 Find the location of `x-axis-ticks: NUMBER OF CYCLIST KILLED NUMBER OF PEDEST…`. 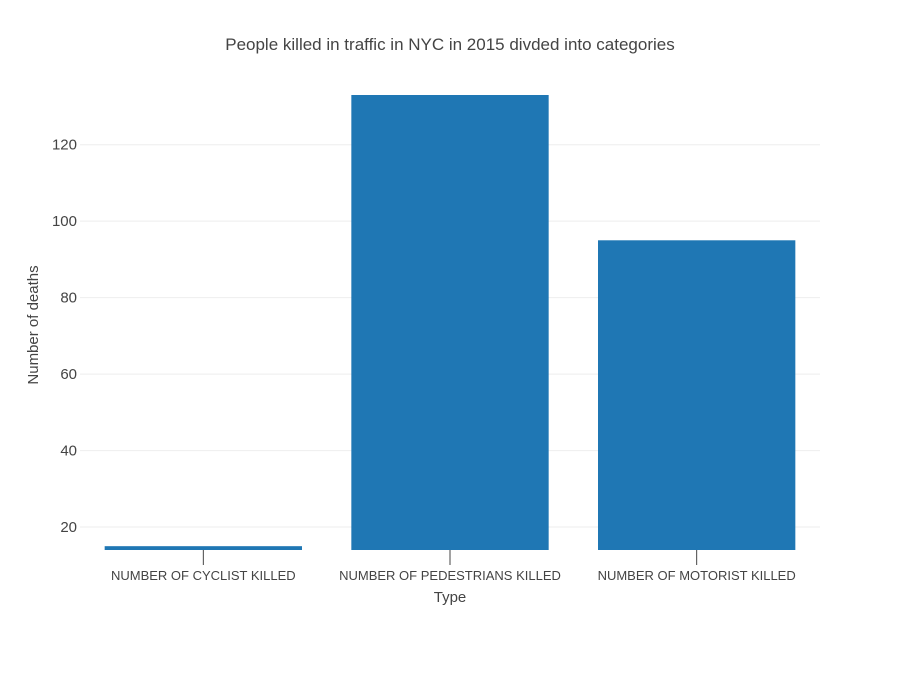

x-axis-ticks: NUMBER OF CYCLIST KILLED NUMBER OF PEDEST… is located at coordinates (453, 566).